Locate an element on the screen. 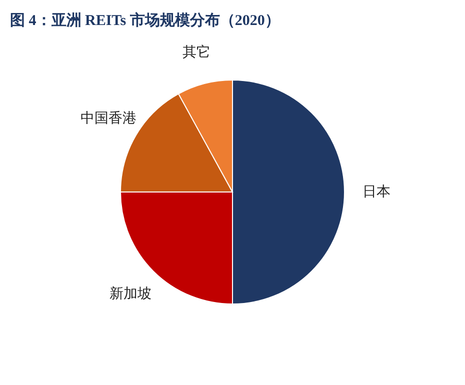 The image size is (465, 385). slice-label: 中国香港 is located at coordinates (108, 118).